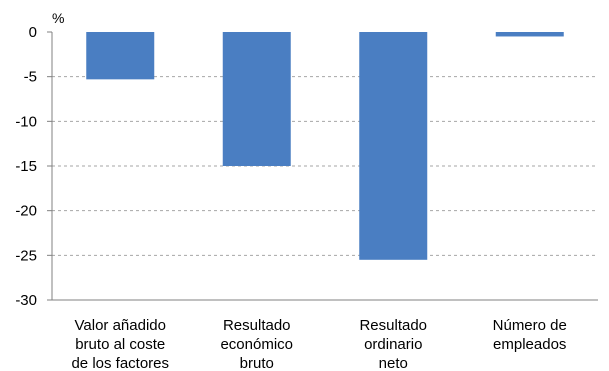 The width and height of the screenshot is (609, 371). I want to click on category-label: neto, so click(393, 363).